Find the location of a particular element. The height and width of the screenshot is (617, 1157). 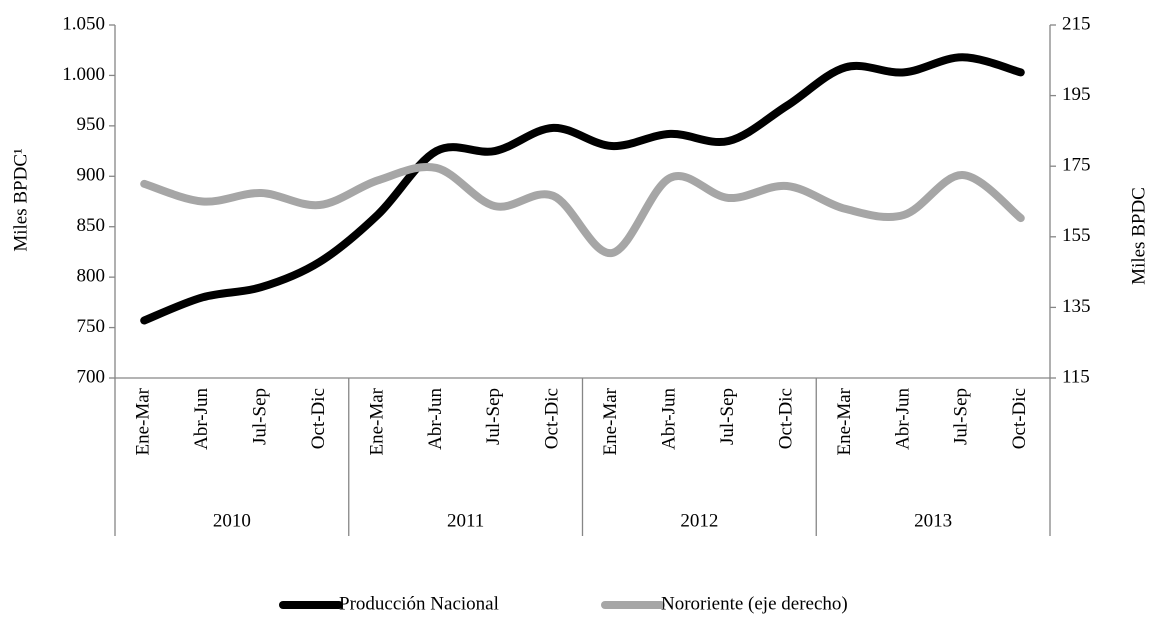

legend-label: Producción Nacional is located at coordinates (419, 603).